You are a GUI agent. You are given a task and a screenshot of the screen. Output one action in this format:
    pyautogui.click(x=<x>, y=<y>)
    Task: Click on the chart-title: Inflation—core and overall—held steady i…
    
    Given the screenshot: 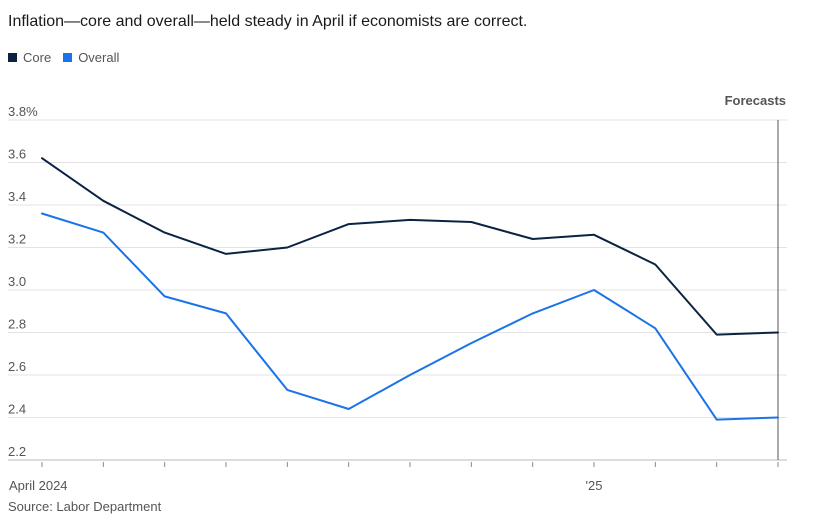 What is the action you would take?
    pyautogui.click(x=268, y=21)
    